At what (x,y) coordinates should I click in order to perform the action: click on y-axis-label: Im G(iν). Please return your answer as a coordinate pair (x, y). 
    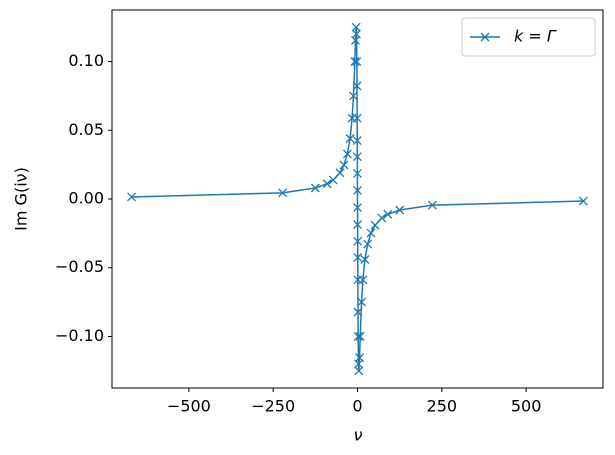
    Looking at the image, I should click on (21, 199).